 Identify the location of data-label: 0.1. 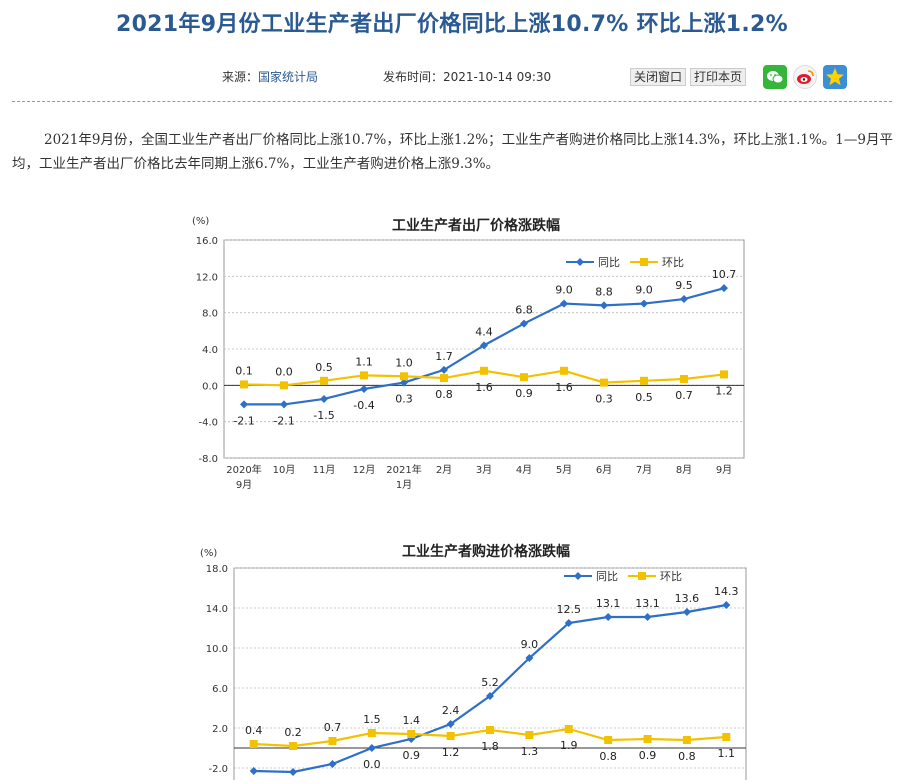
(244, 370).